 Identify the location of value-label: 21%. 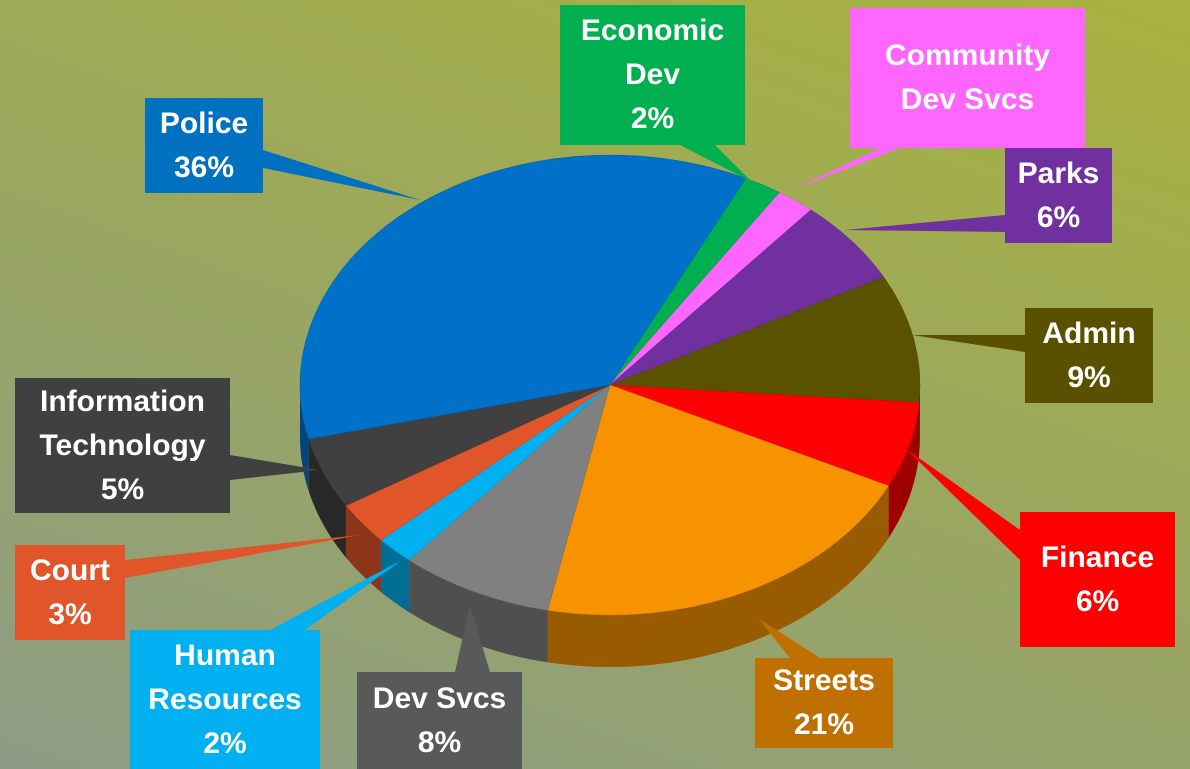
(824, 724).